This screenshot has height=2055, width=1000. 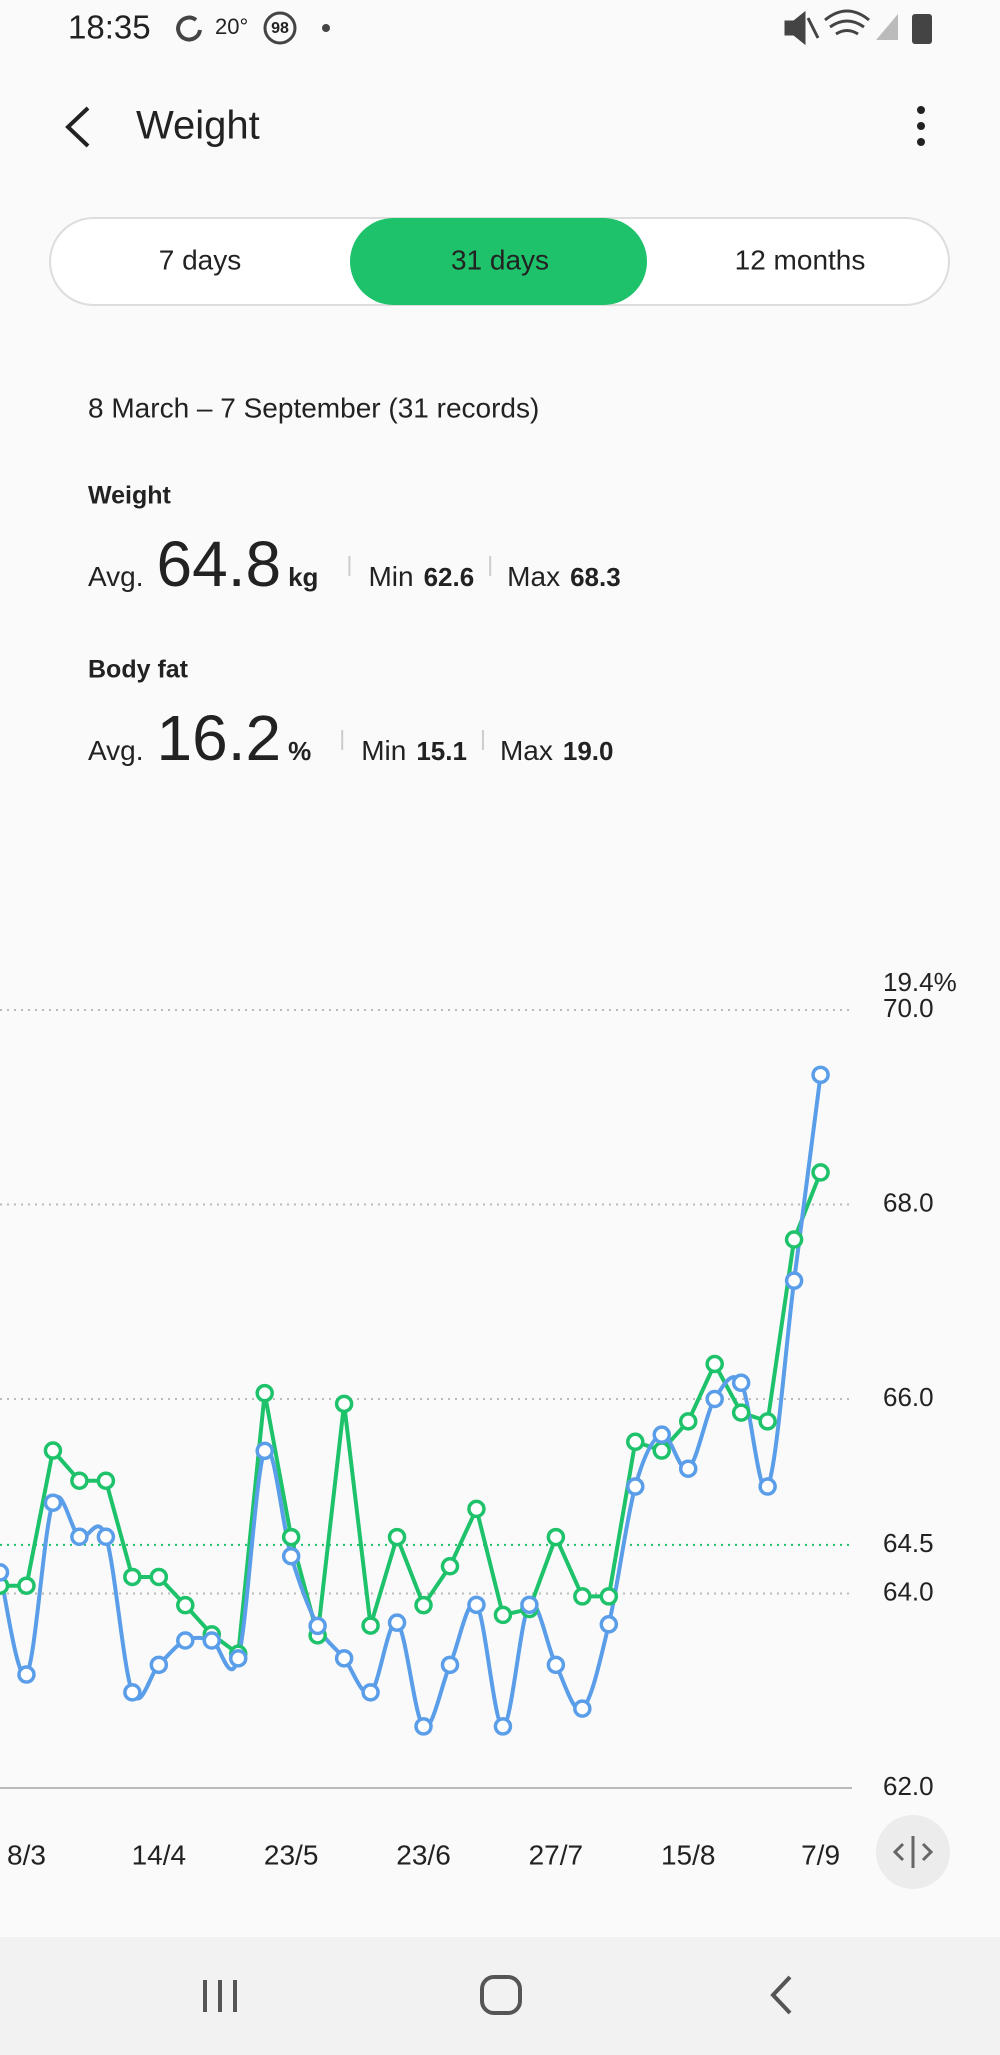 I want to click on x-tick-label: 7/9, so click(x=820, y=1854).